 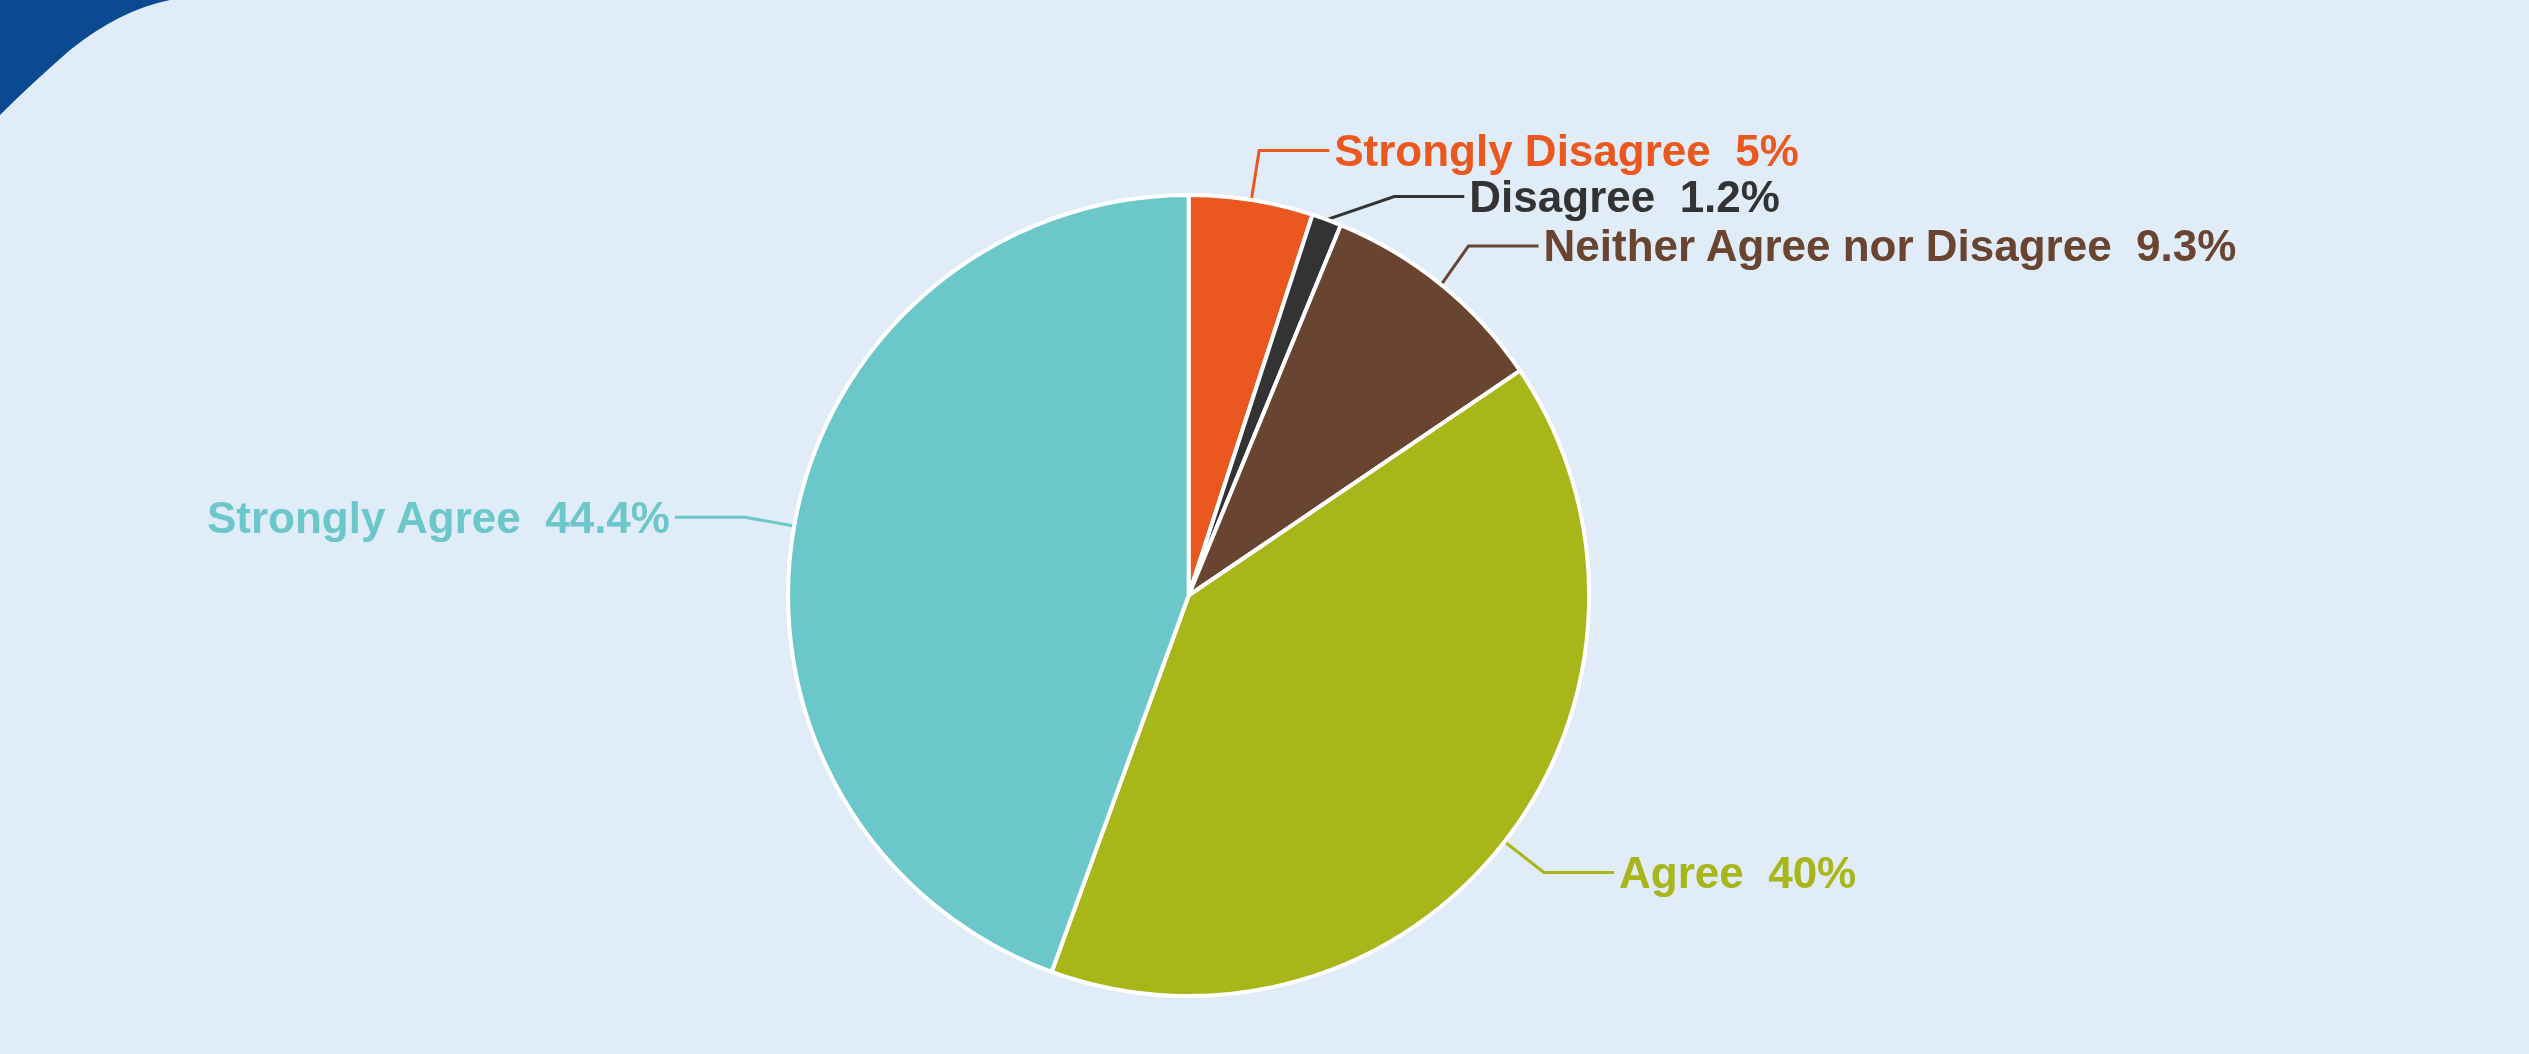 I want to click on slice-label: Neither Agree nor Disagree 9.3%, so click(x=1890, y=246).